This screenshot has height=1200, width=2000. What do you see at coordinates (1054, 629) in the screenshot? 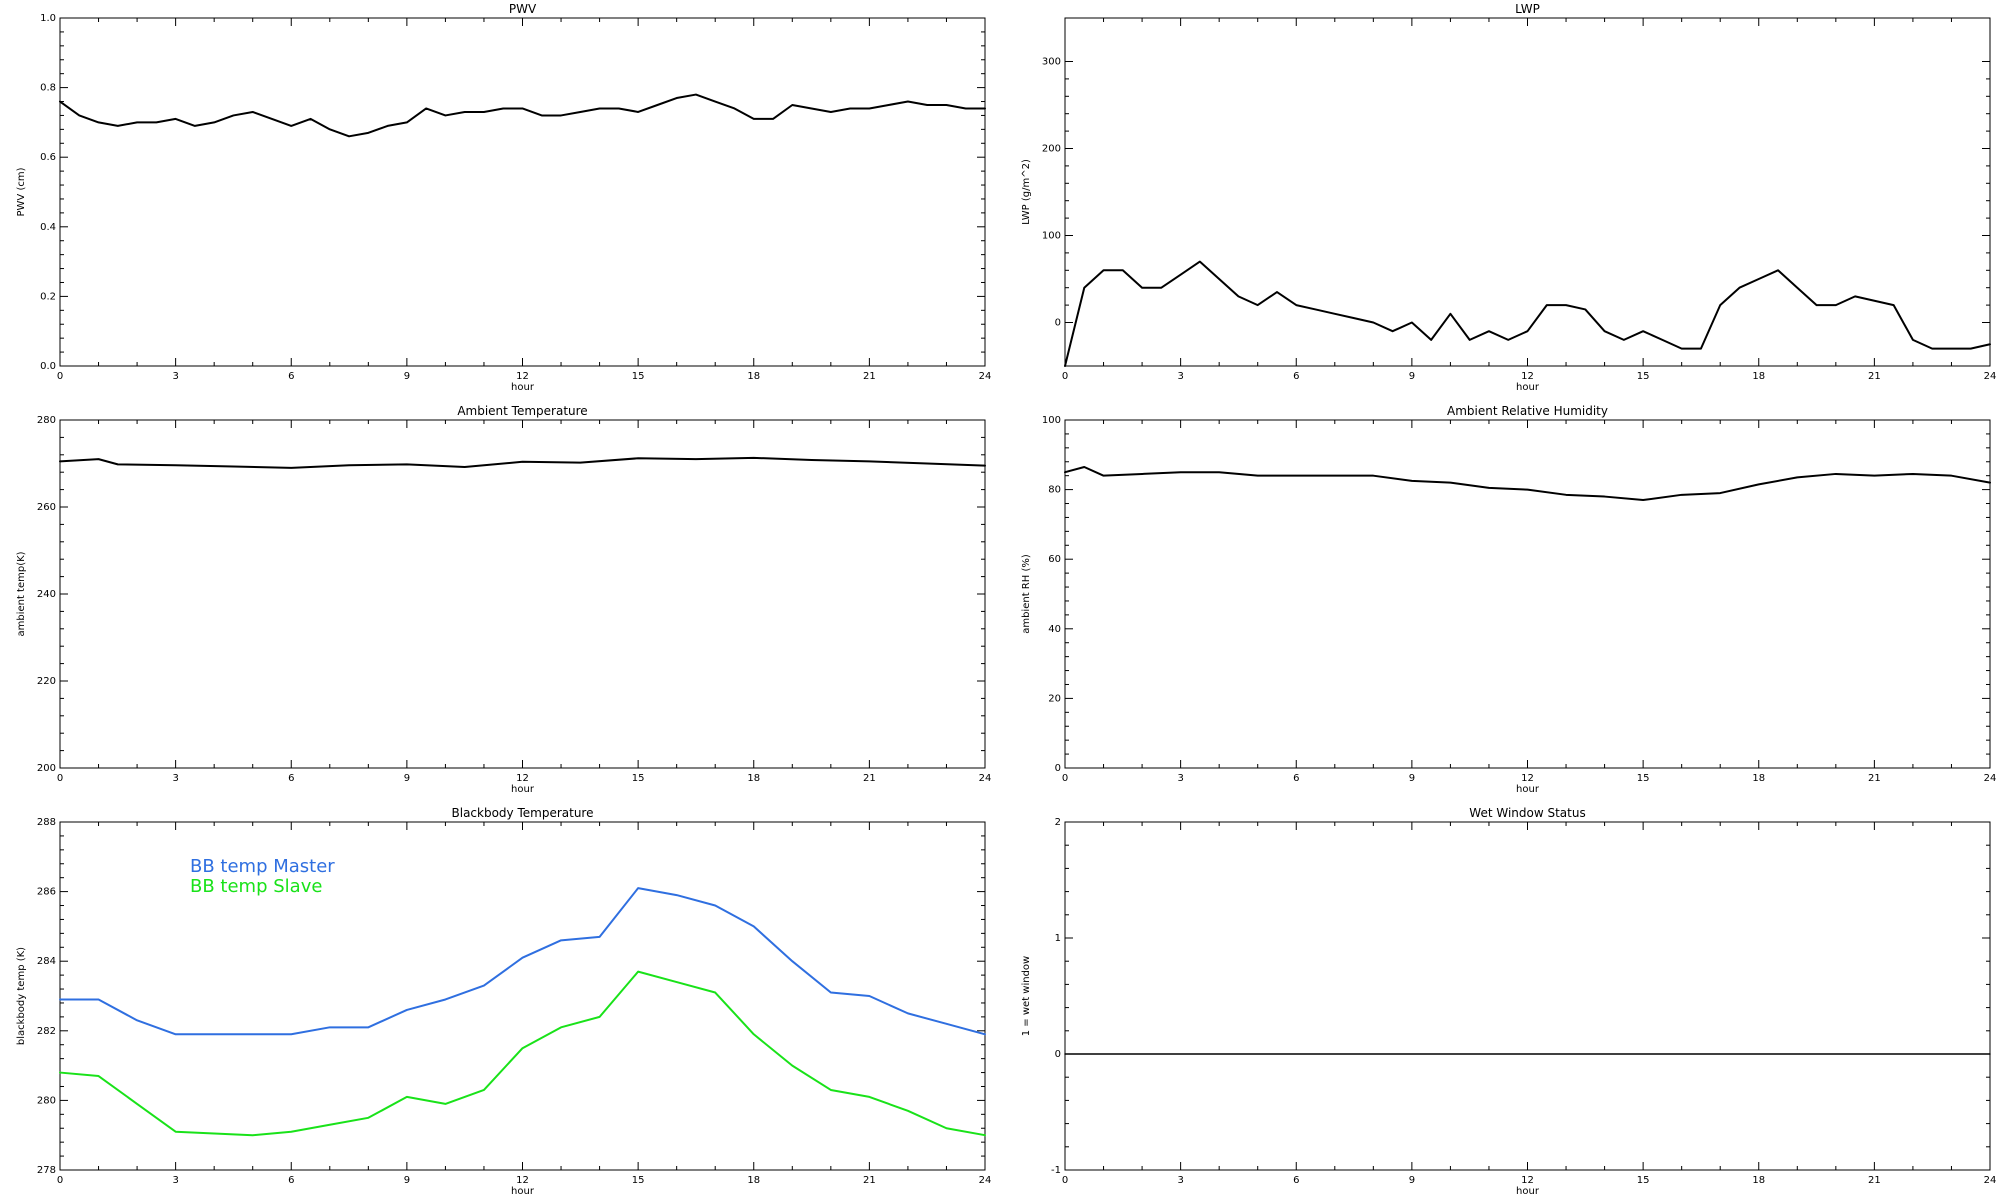
I see `ambient-rh-ytick-label: 40` at bounding box center [1054, 629].